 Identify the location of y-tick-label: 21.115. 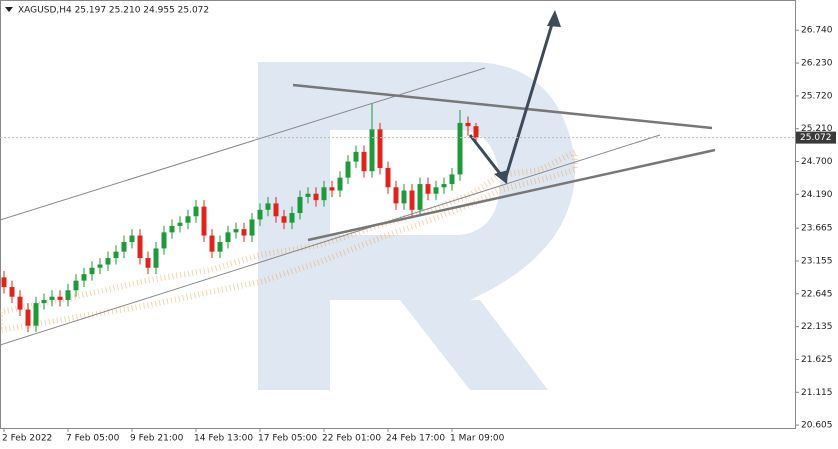
(817, 393).